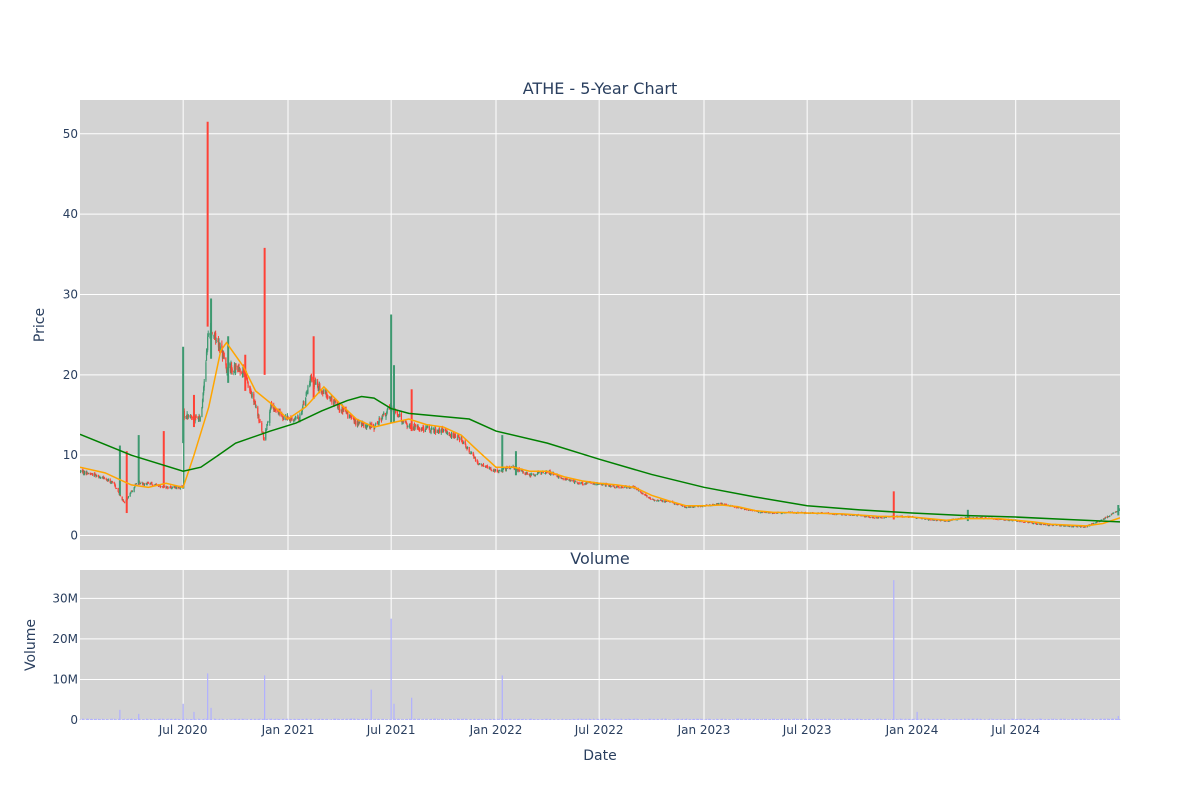  Describe the element at coordinates (65, 598) in the screenshot. I see `volume-tick-label: 30M` at that location.